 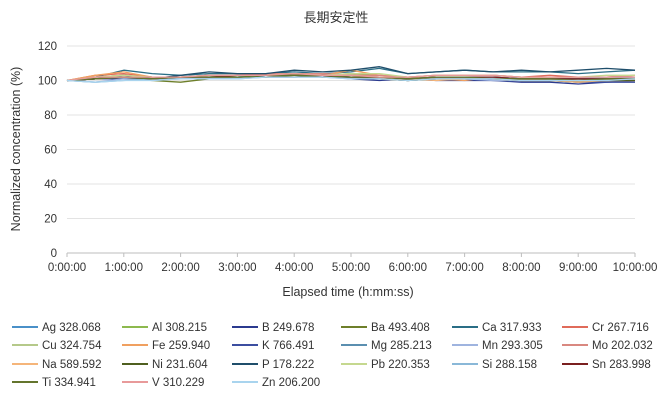 I want to click on legend-item: Pb 220.353, so click(x=385, y=365).